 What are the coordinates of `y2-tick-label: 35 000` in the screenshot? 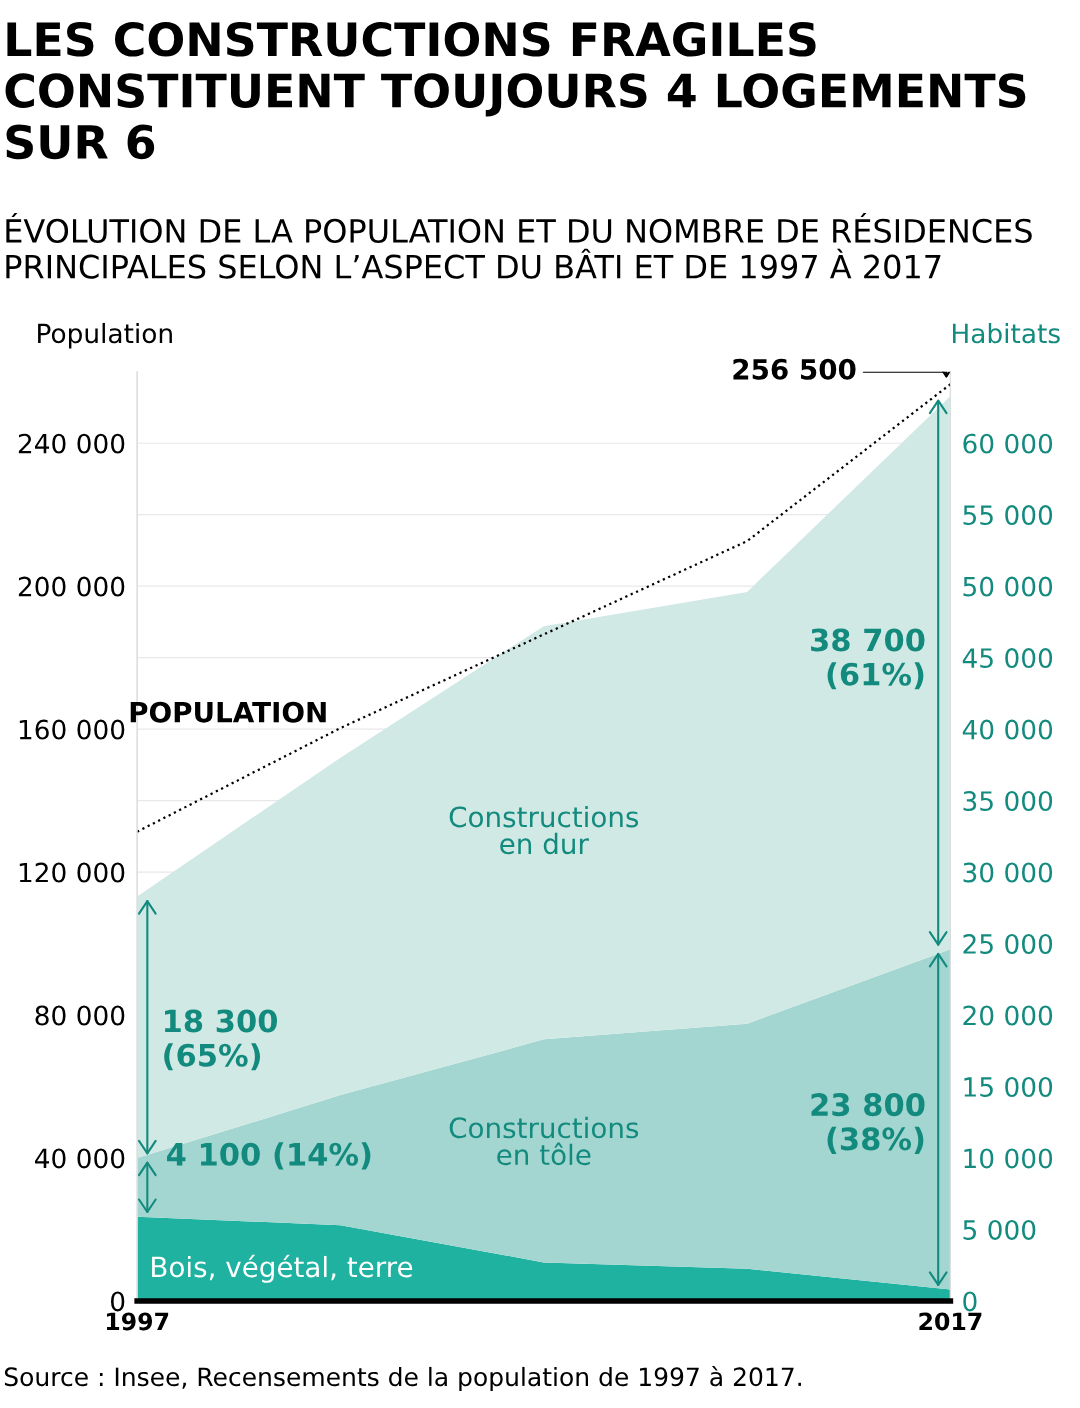 It's located at (1008, 801).